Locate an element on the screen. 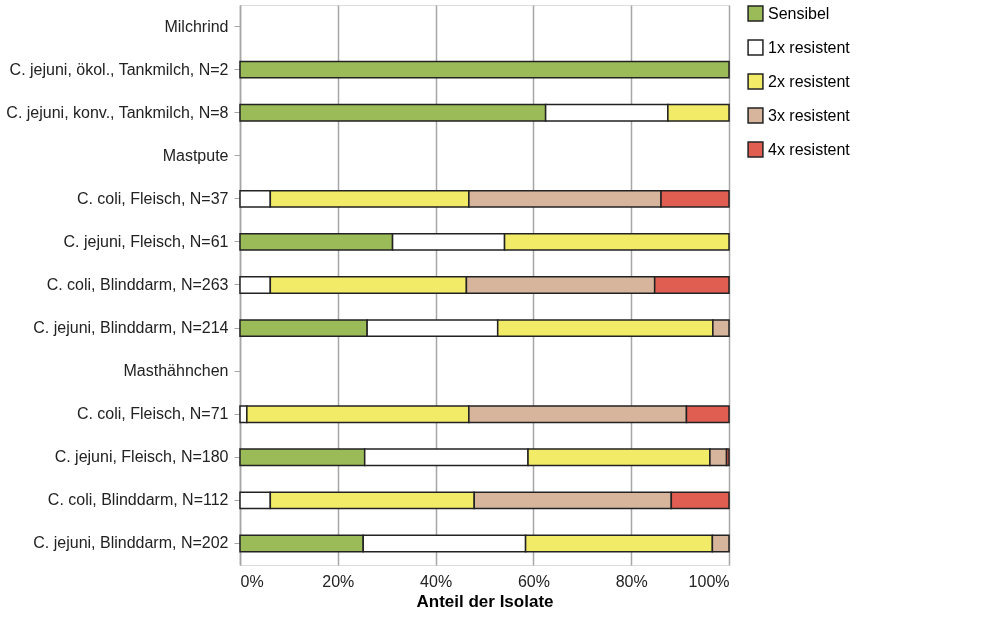 Image resolution: width=1005 pixels, height=637 pixels. legend-label: Sensibel is located at coordinates (799, 13).